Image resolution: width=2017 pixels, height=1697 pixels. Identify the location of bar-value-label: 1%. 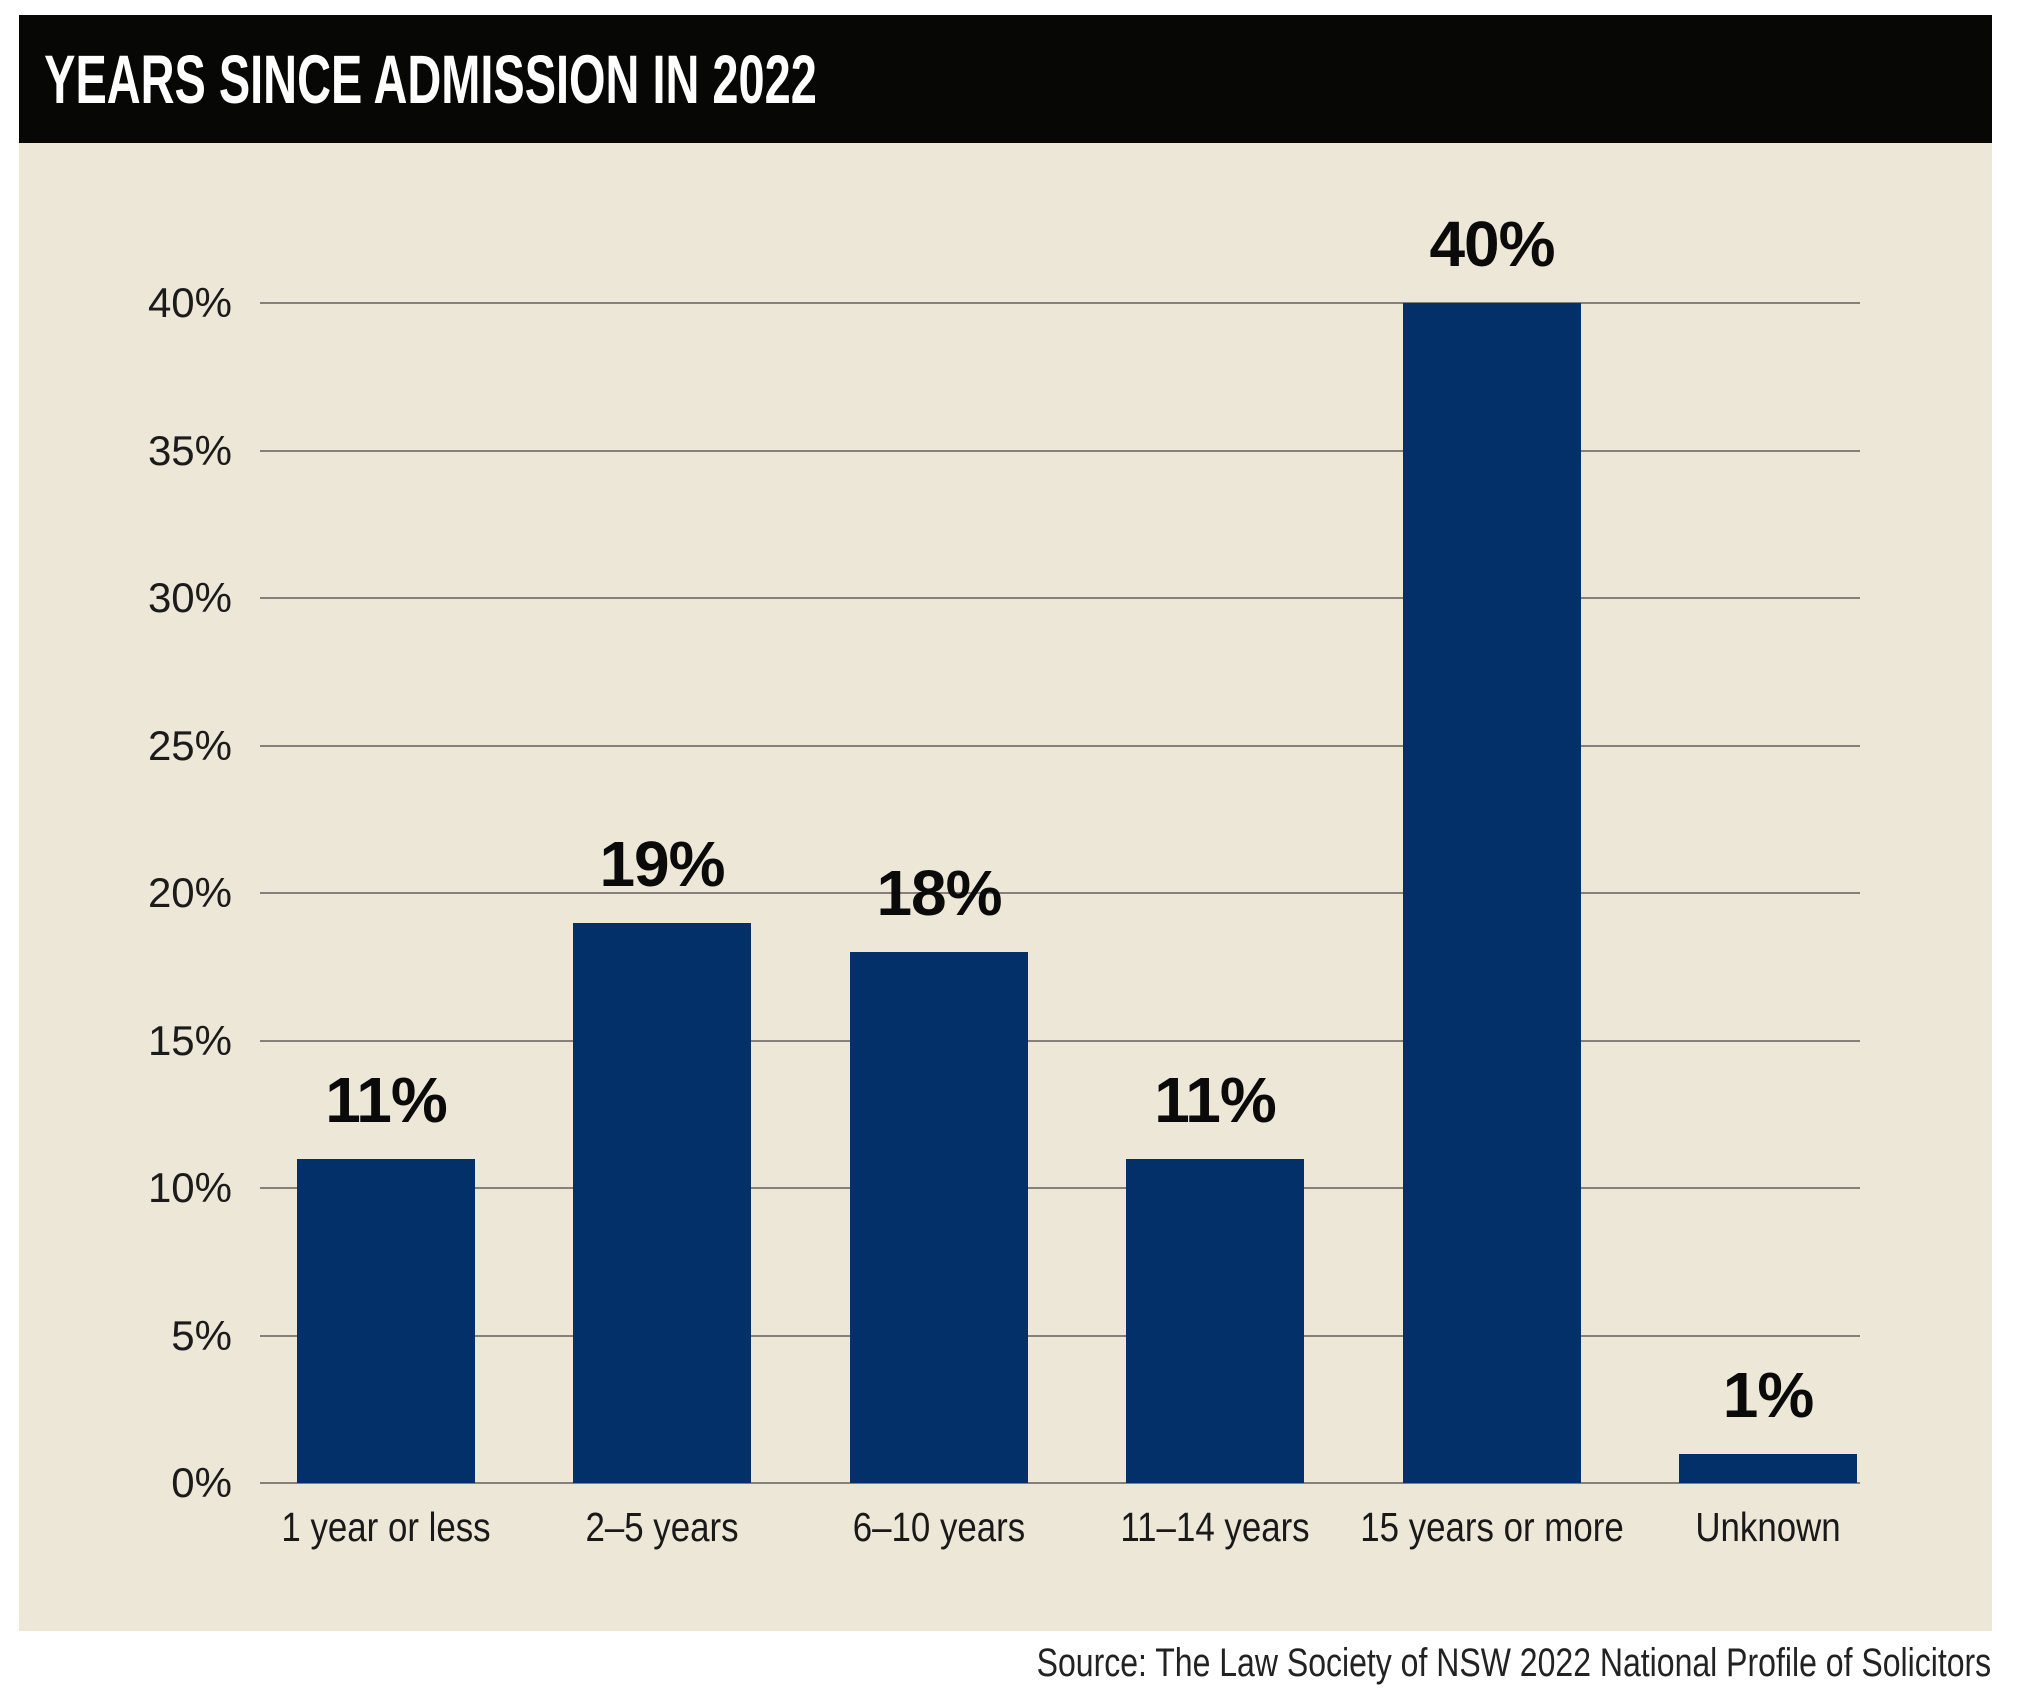
(1768, 1394).